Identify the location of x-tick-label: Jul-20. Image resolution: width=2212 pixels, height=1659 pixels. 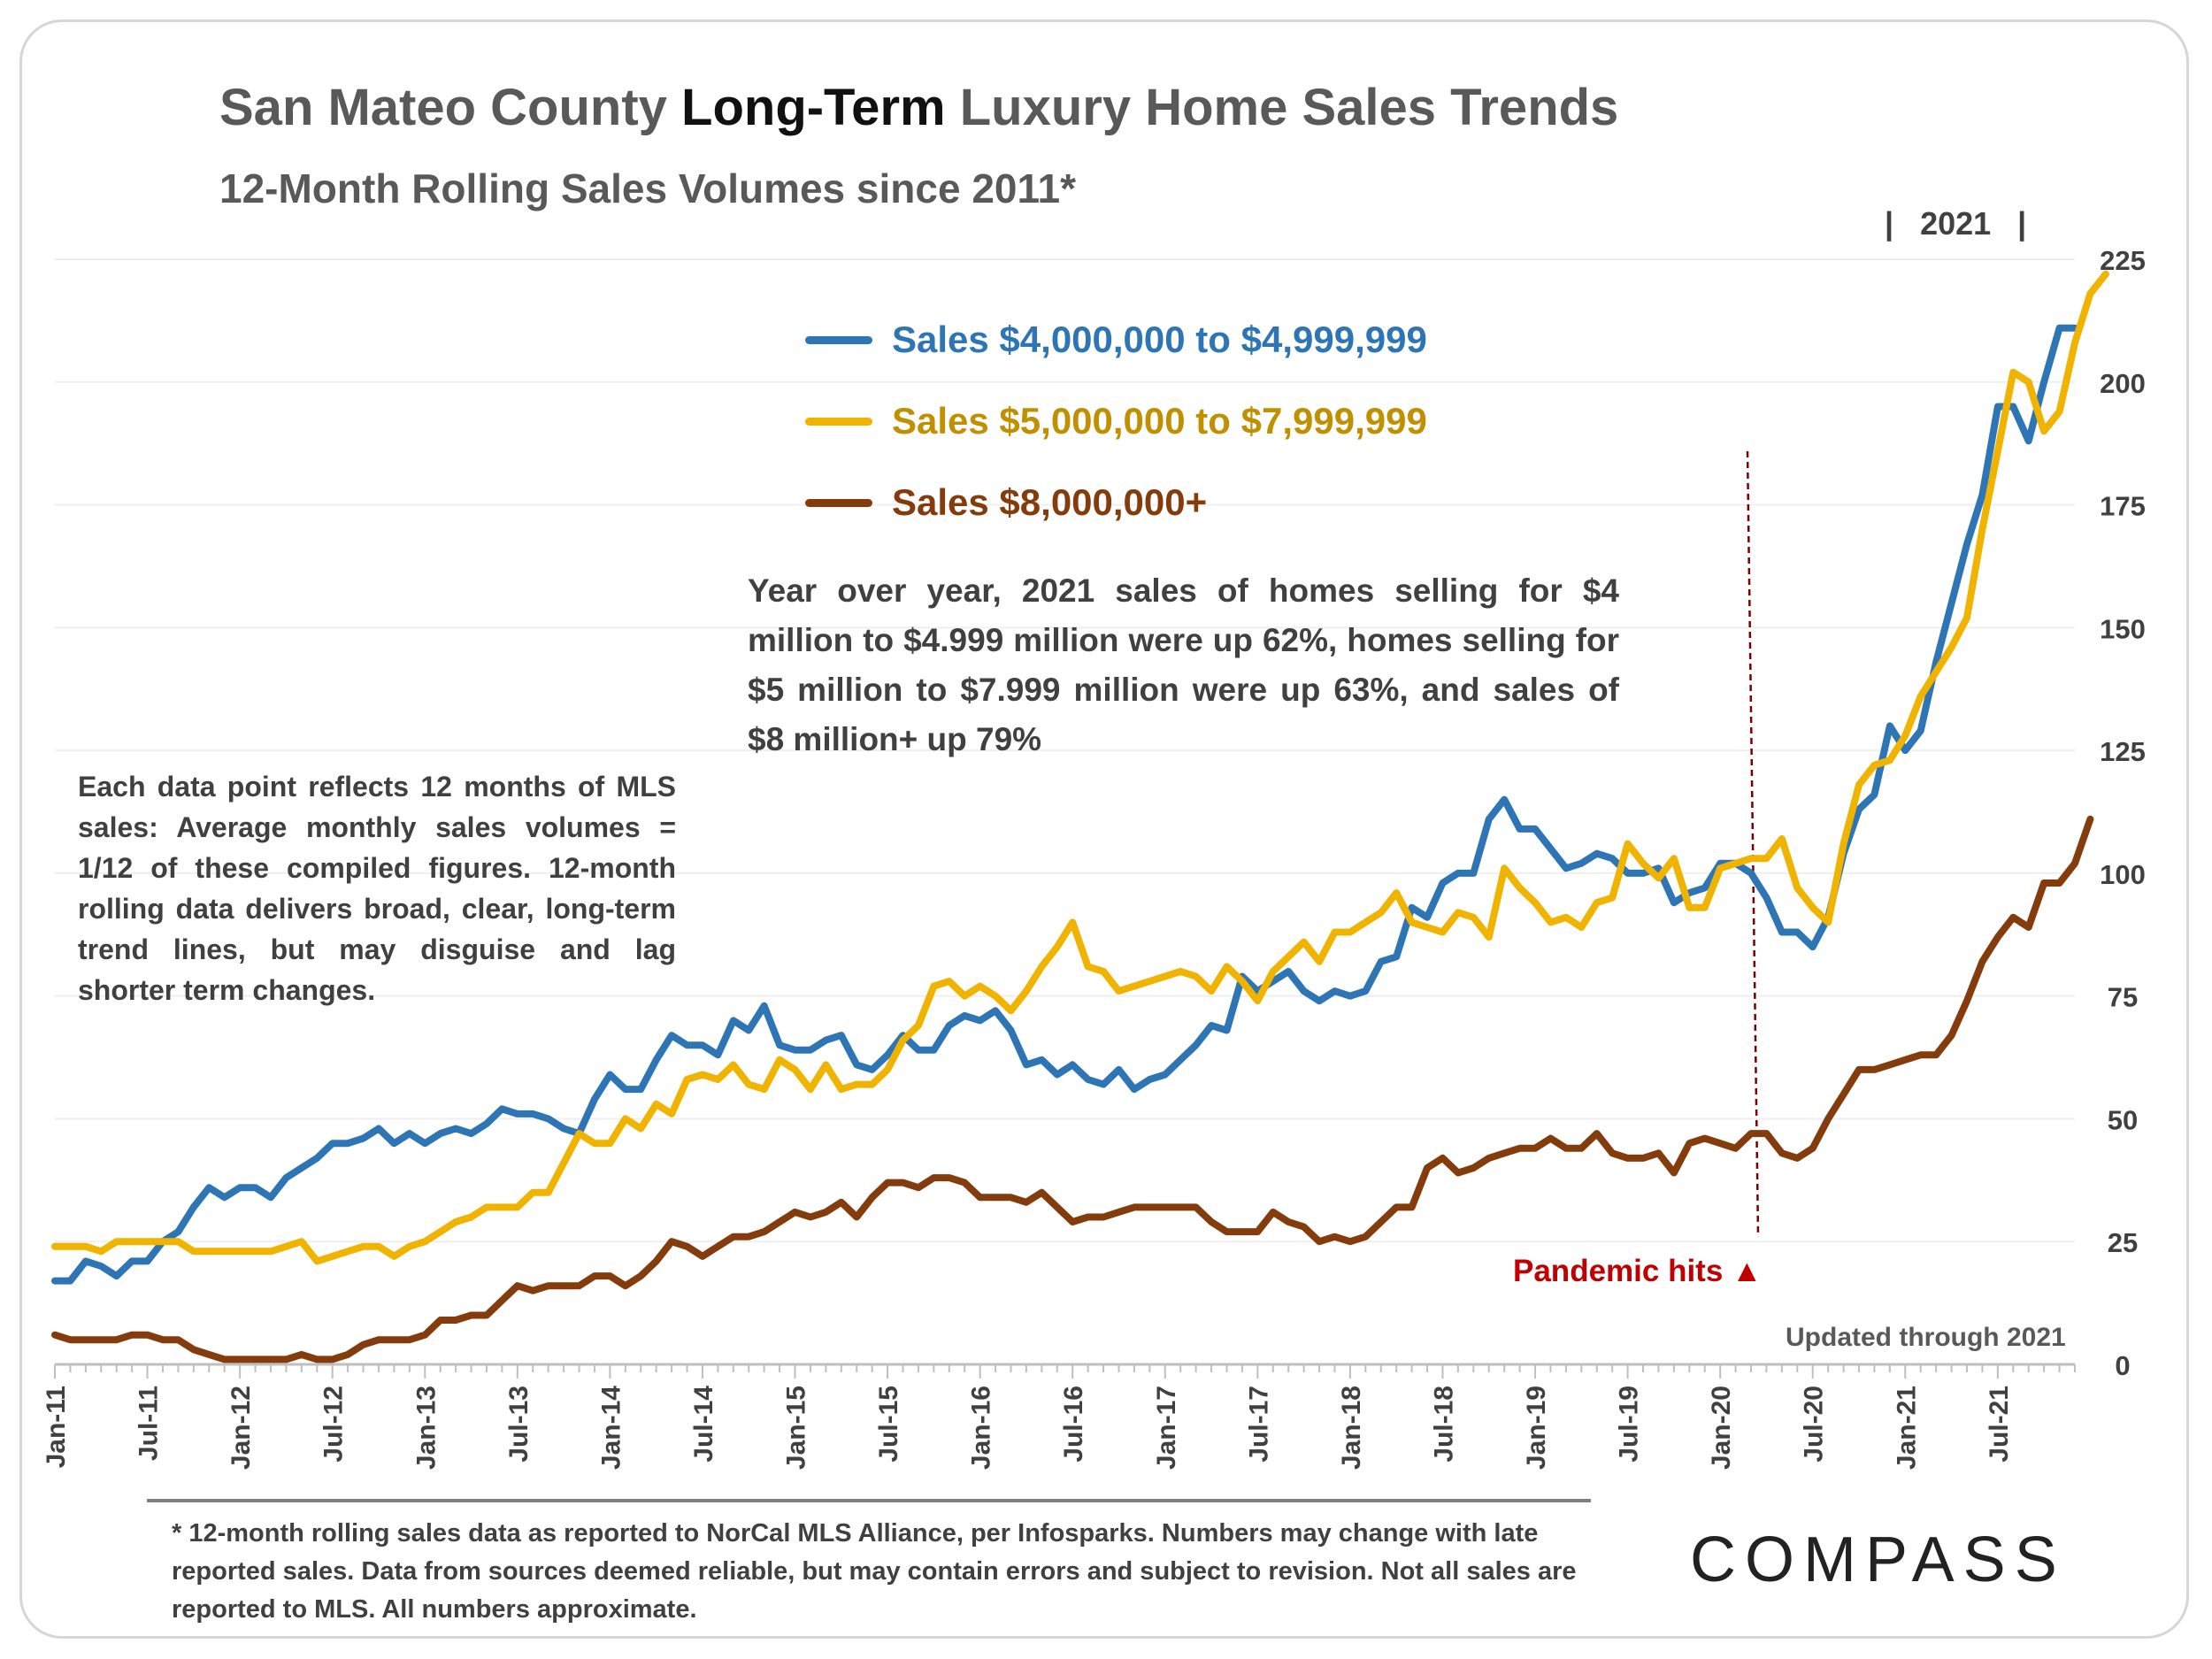
(1814, 1424).